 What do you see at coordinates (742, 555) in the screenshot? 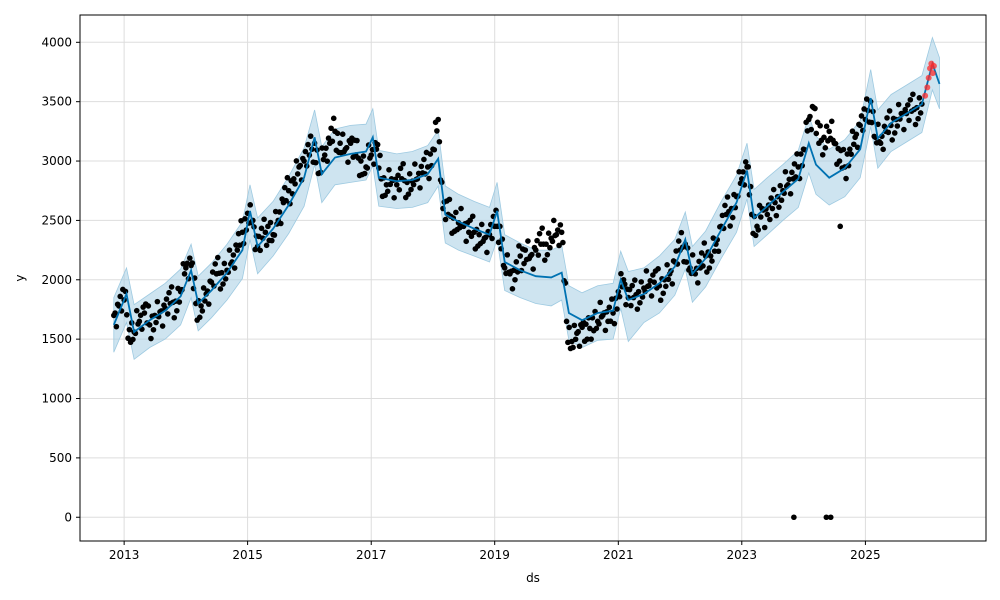
I see `x-tick-label: 2023` at bounding box center [742, 555].